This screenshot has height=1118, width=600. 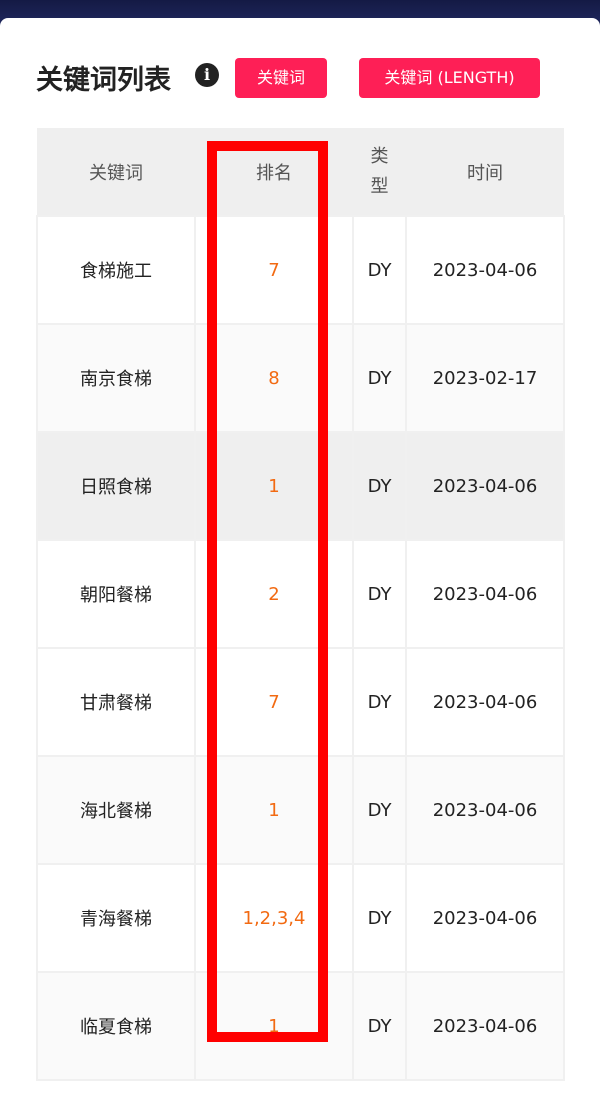 What do you see at coordinates (274, 594) in the screenshot?
I see `cell-rank: 2` at bounding box center [274, 594].